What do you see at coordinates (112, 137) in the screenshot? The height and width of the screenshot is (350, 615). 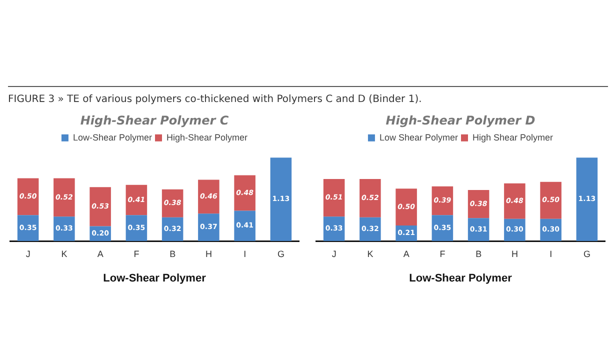 I see `legend-label: Low-Shear Polymer` at bounding box center [112, 137].